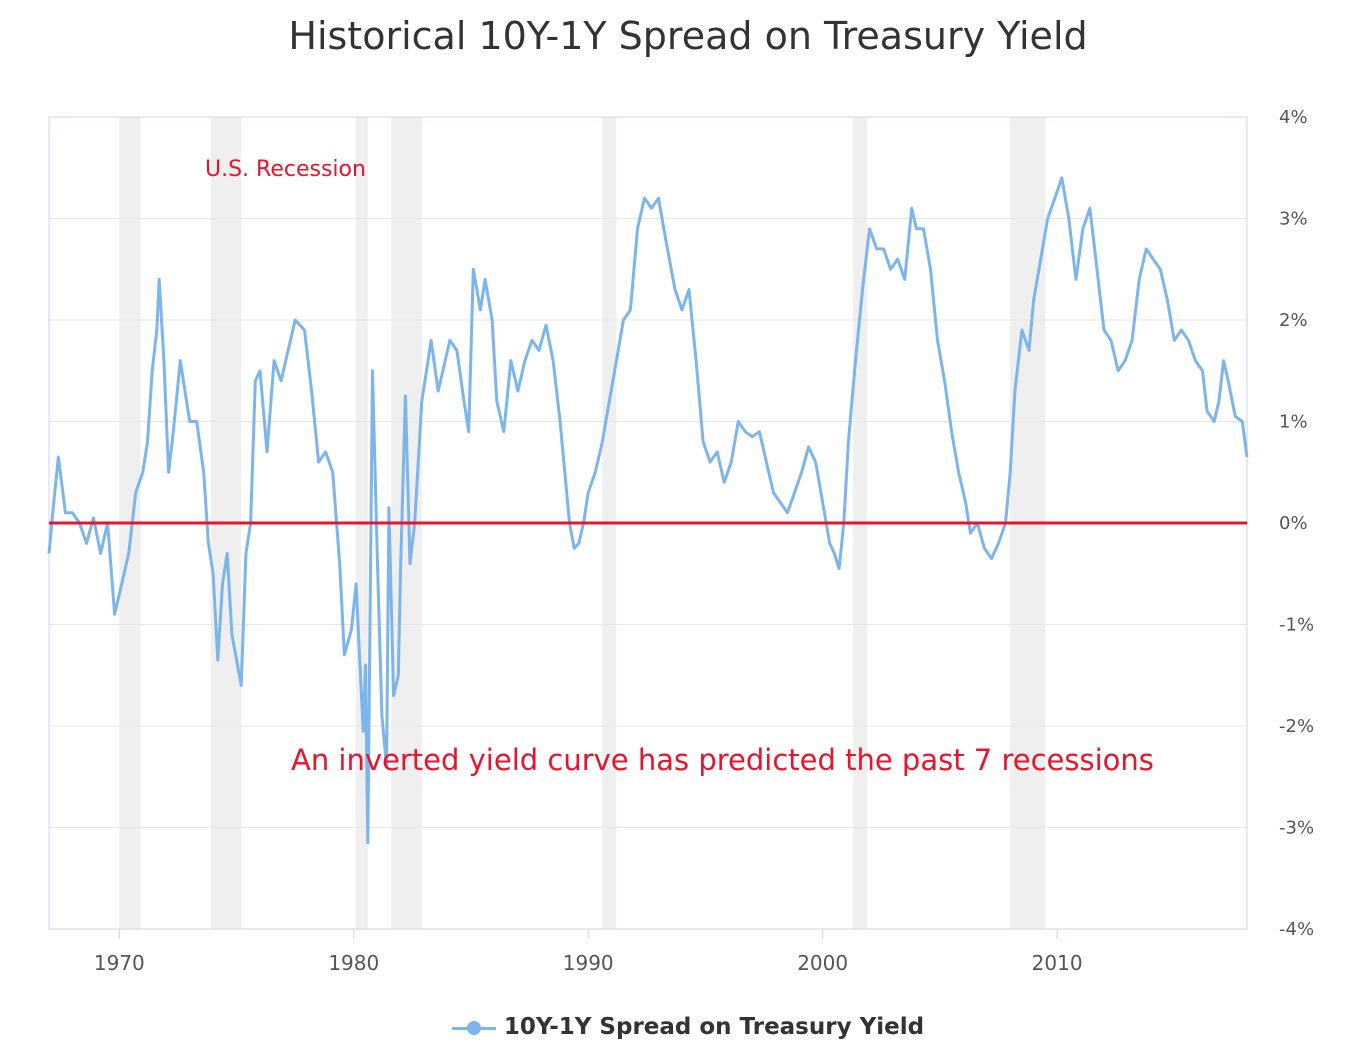 The width and height of the screenshot is (1366, 1060). I want to click on legend-label: 10Y-1Y Spread on Treasury Yield, so click(714, 1027).